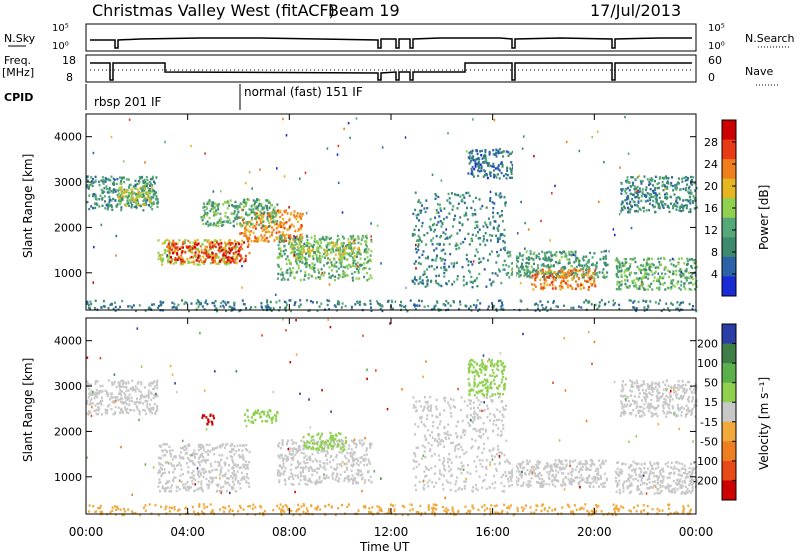 The image size is (800, 554). Describe the element at coordinates (18, 72) in the screenshot. I see `freq-unit: [MHz]` at that location.